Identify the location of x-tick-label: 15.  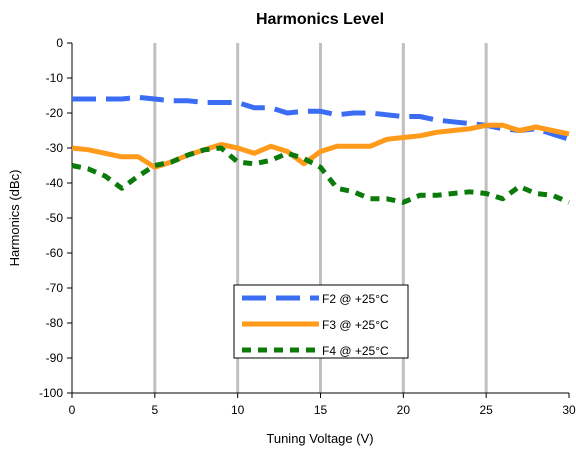
(321, 410).